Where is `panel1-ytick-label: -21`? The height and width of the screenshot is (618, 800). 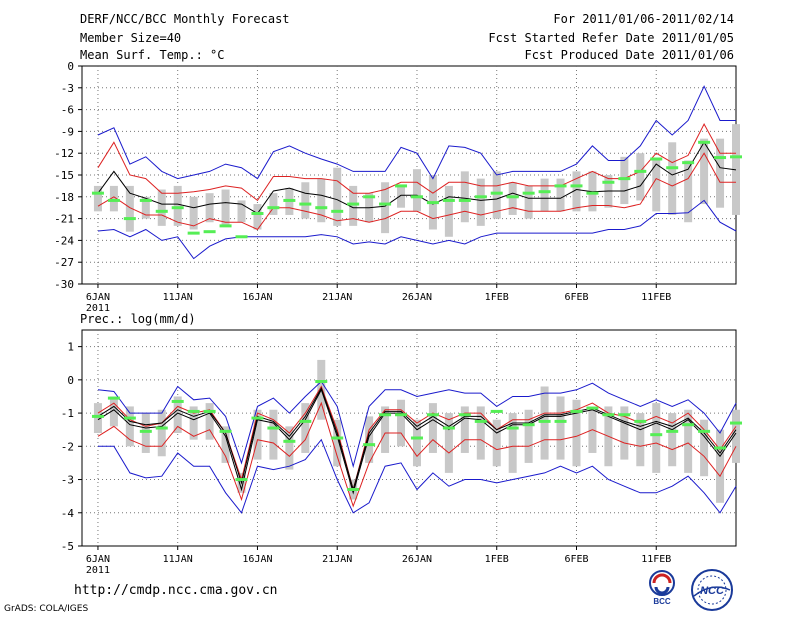 panel1-ytick-label: -21 is located at coordinates (64, 219).